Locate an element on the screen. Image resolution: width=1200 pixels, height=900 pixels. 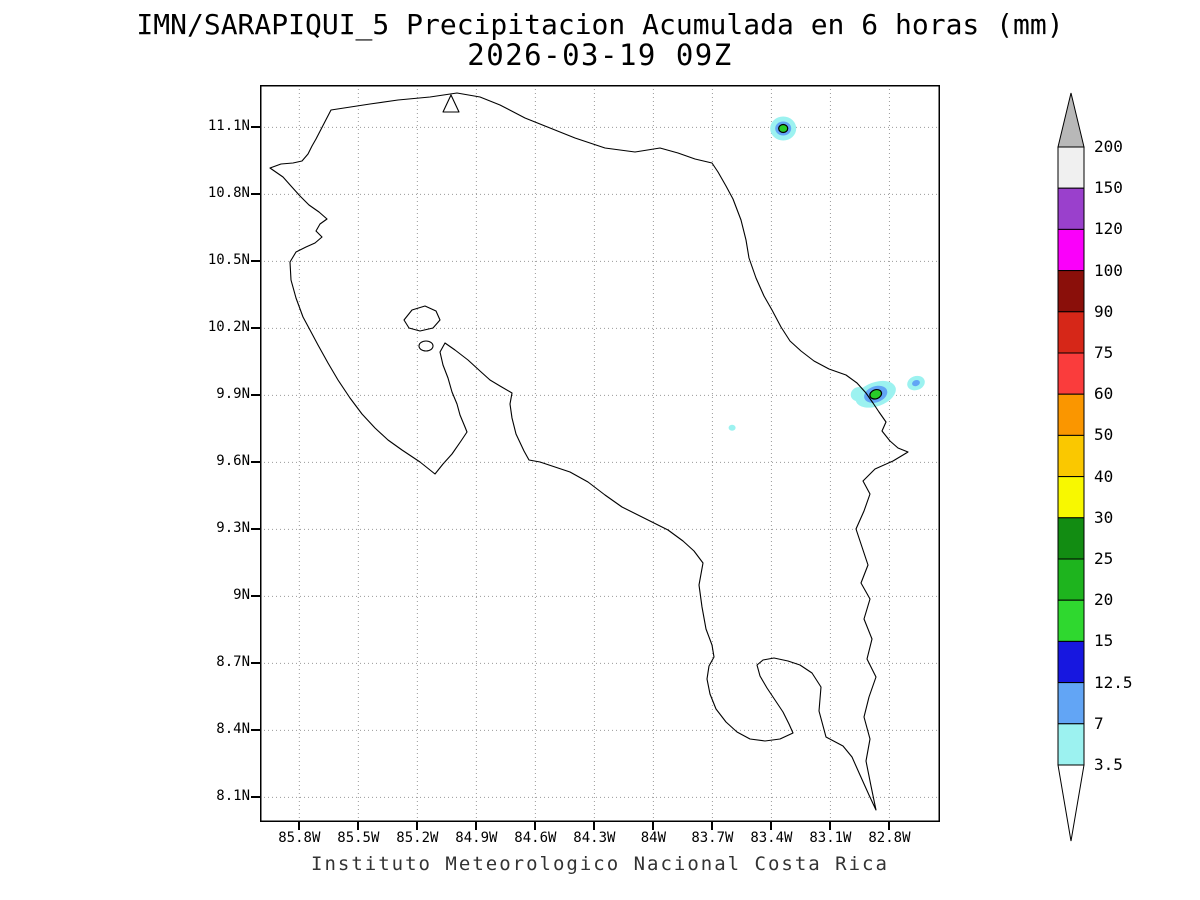
y-axis-label: 8.1N is located at coordinates (233, 796).